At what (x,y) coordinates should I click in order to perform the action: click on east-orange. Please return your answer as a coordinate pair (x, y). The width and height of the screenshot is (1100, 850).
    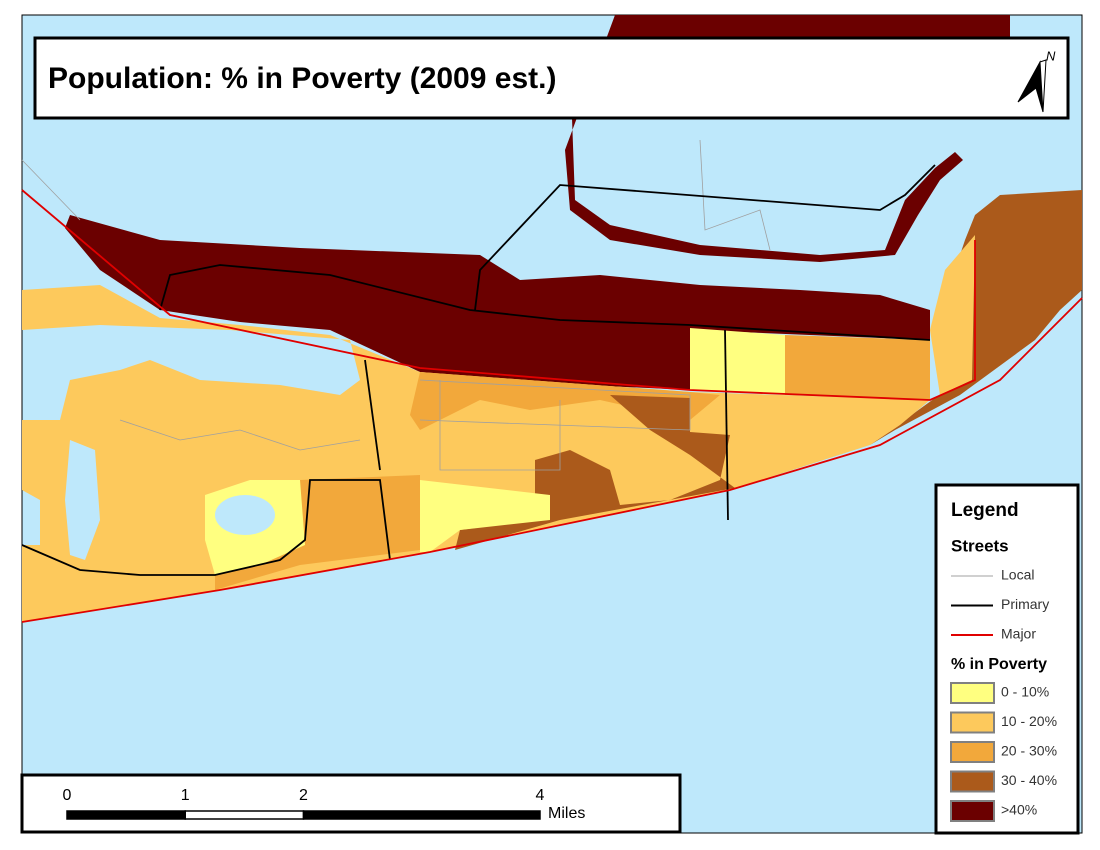
    Looking at the image, I should click on (857, 367).